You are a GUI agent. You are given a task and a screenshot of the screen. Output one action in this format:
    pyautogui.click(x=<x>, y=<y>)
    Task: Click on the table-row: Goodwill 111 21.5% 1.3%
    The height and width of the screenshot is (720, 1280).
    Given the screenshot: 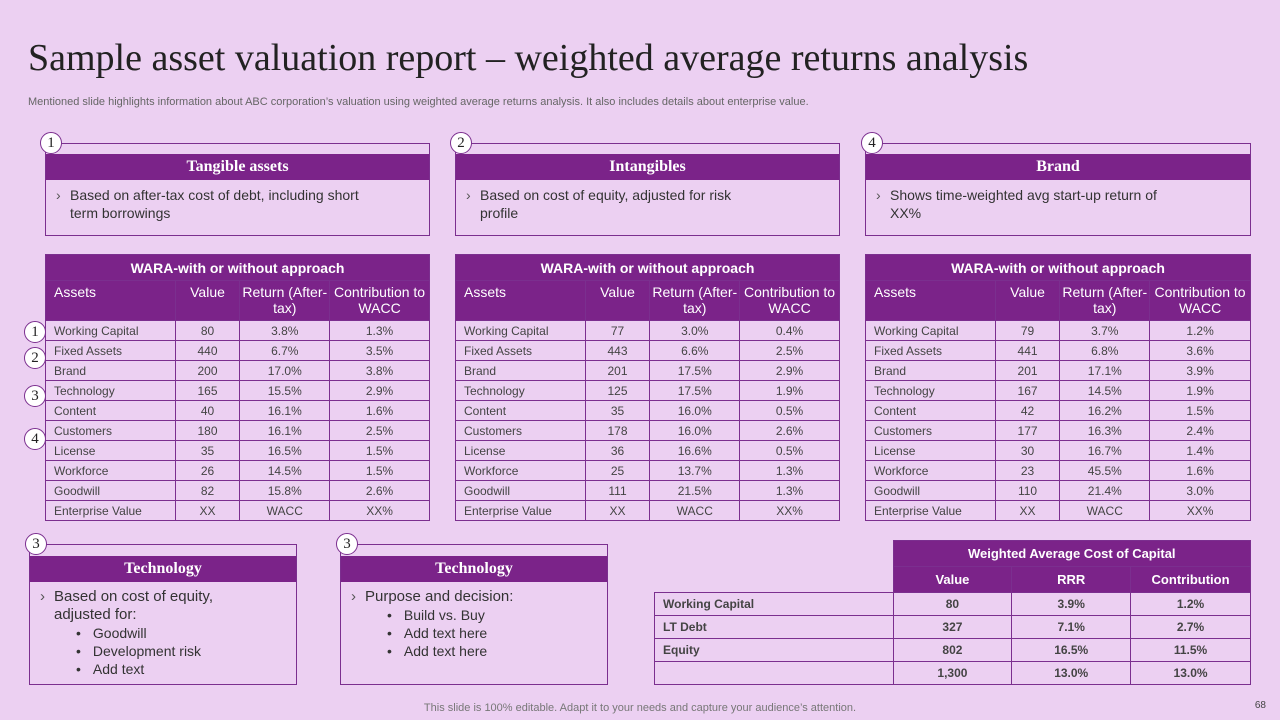 What is the action you would take?
    pyautogui.click(x=647, y=490)
    